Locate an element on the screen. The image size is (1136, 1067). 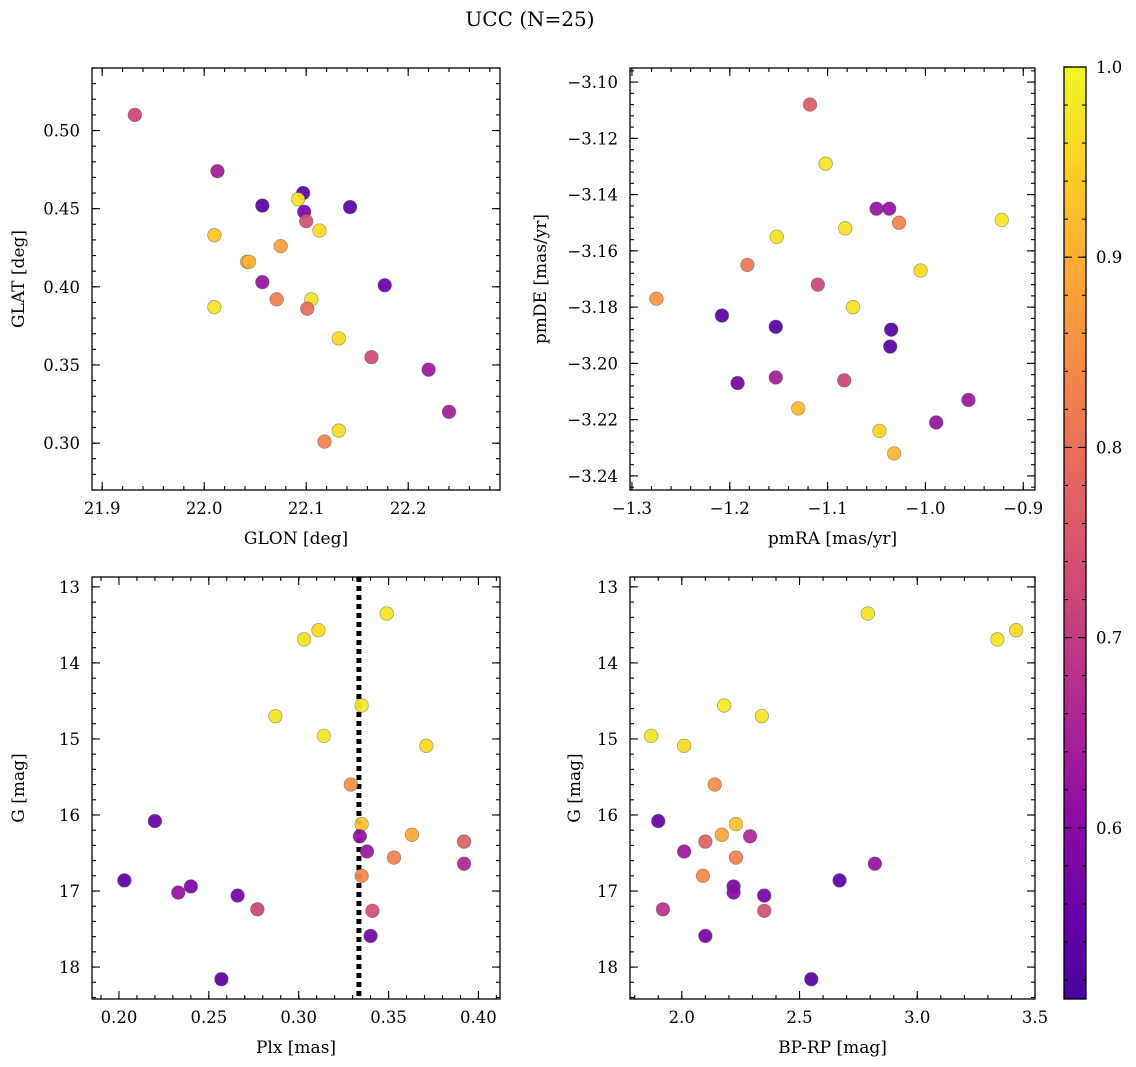
y-tick-label: 16 is located at coordinates (69, 815).